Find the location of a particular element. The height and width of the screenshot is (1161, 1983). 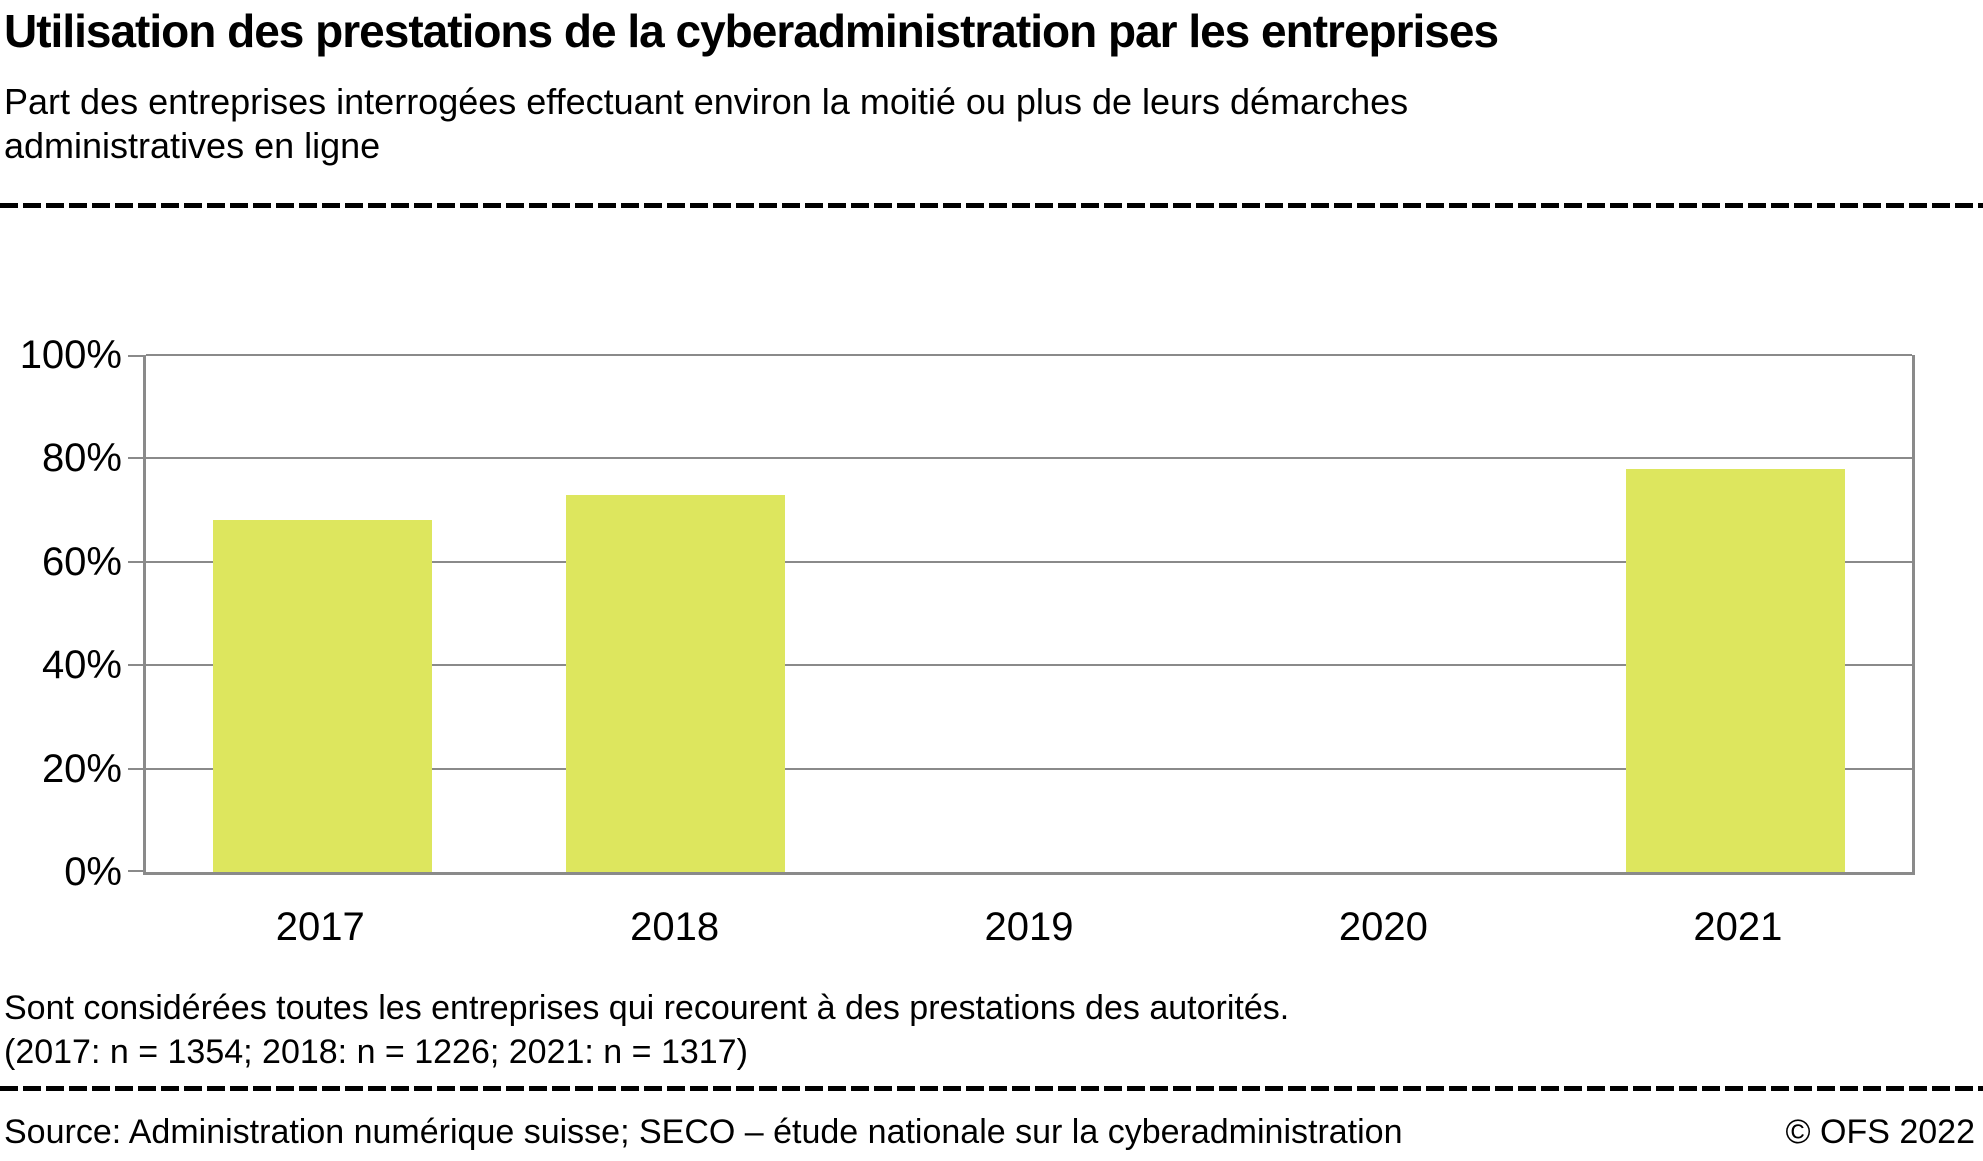

slot-2018 is located at coordinates (675, 613).